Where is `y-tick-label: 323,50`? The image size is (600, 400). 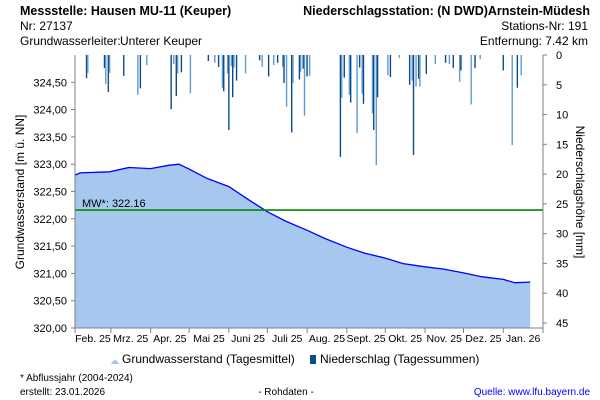
y-tick-label: 323,50 is located at coordinates (50, 138).